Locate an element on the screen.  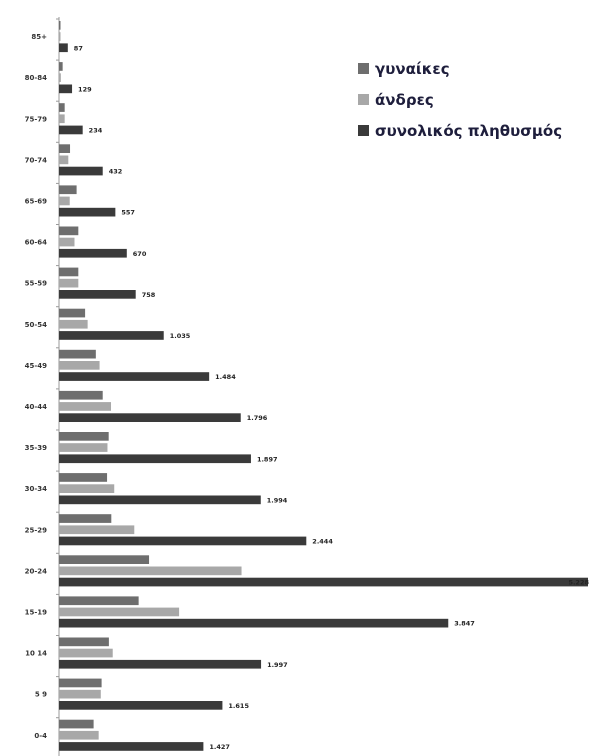
category-label: 85+ is located at coordinates (39, 37).